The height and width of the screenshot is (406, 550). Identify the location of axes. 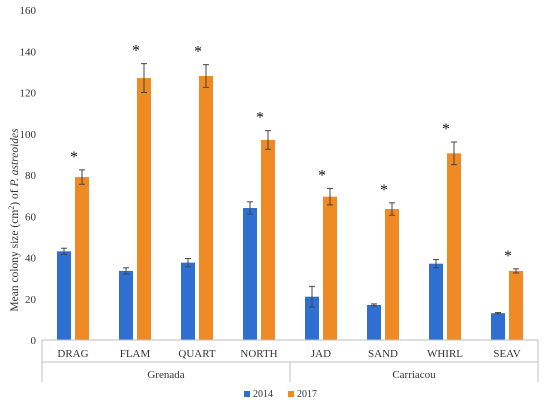
(290, 360).